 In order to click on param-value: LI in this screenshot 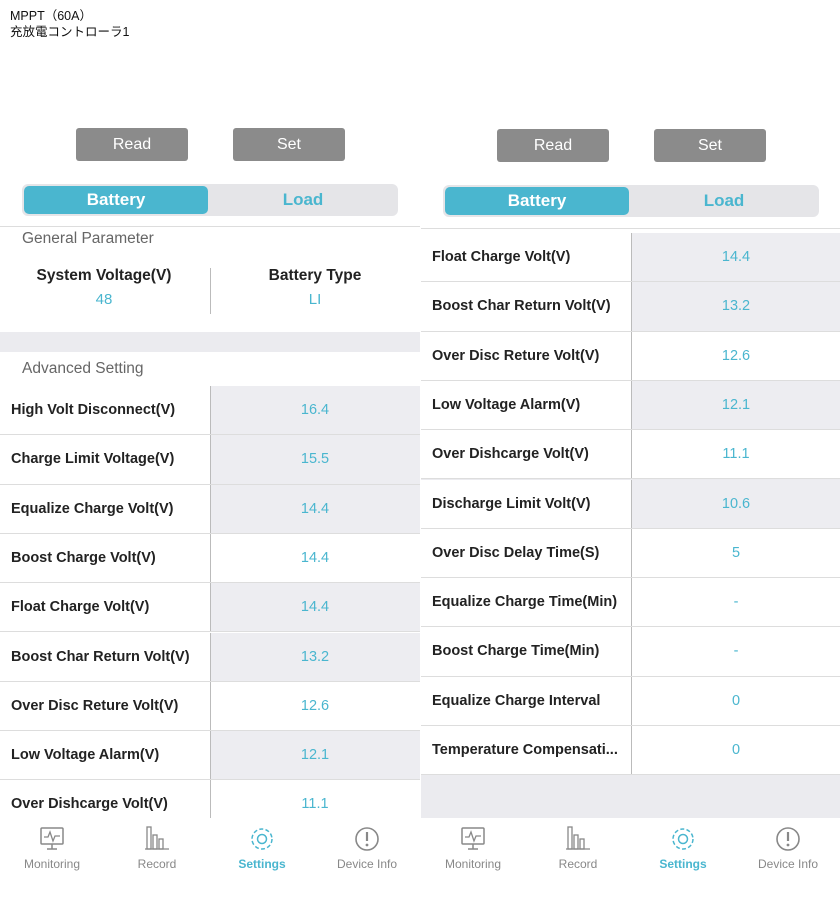, I will do `click(315, 299)`.